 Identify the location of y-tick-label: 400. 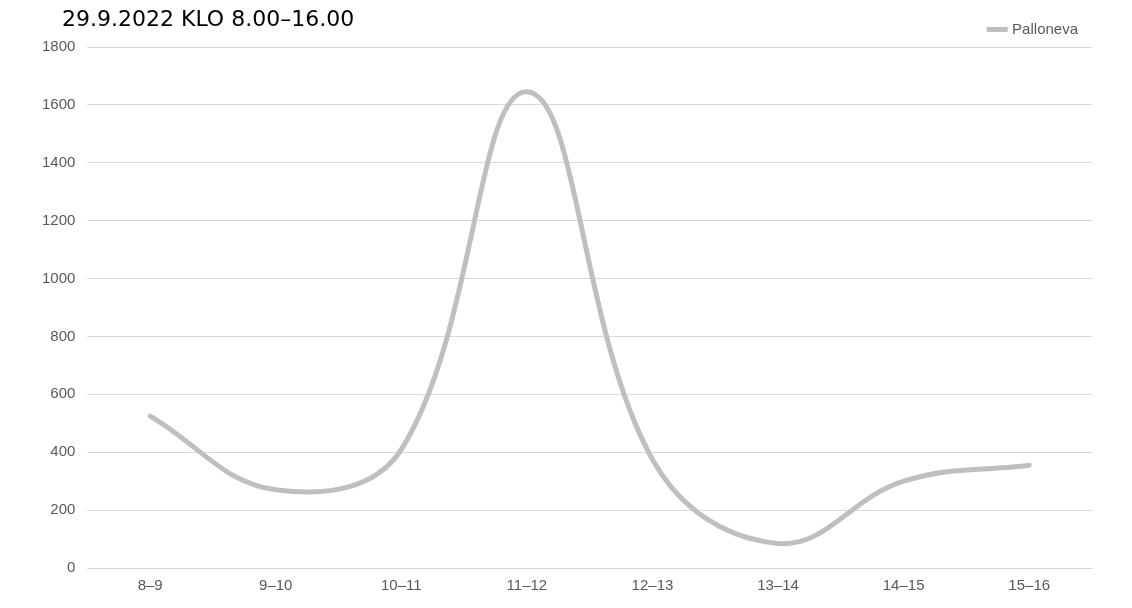
(63, 451).